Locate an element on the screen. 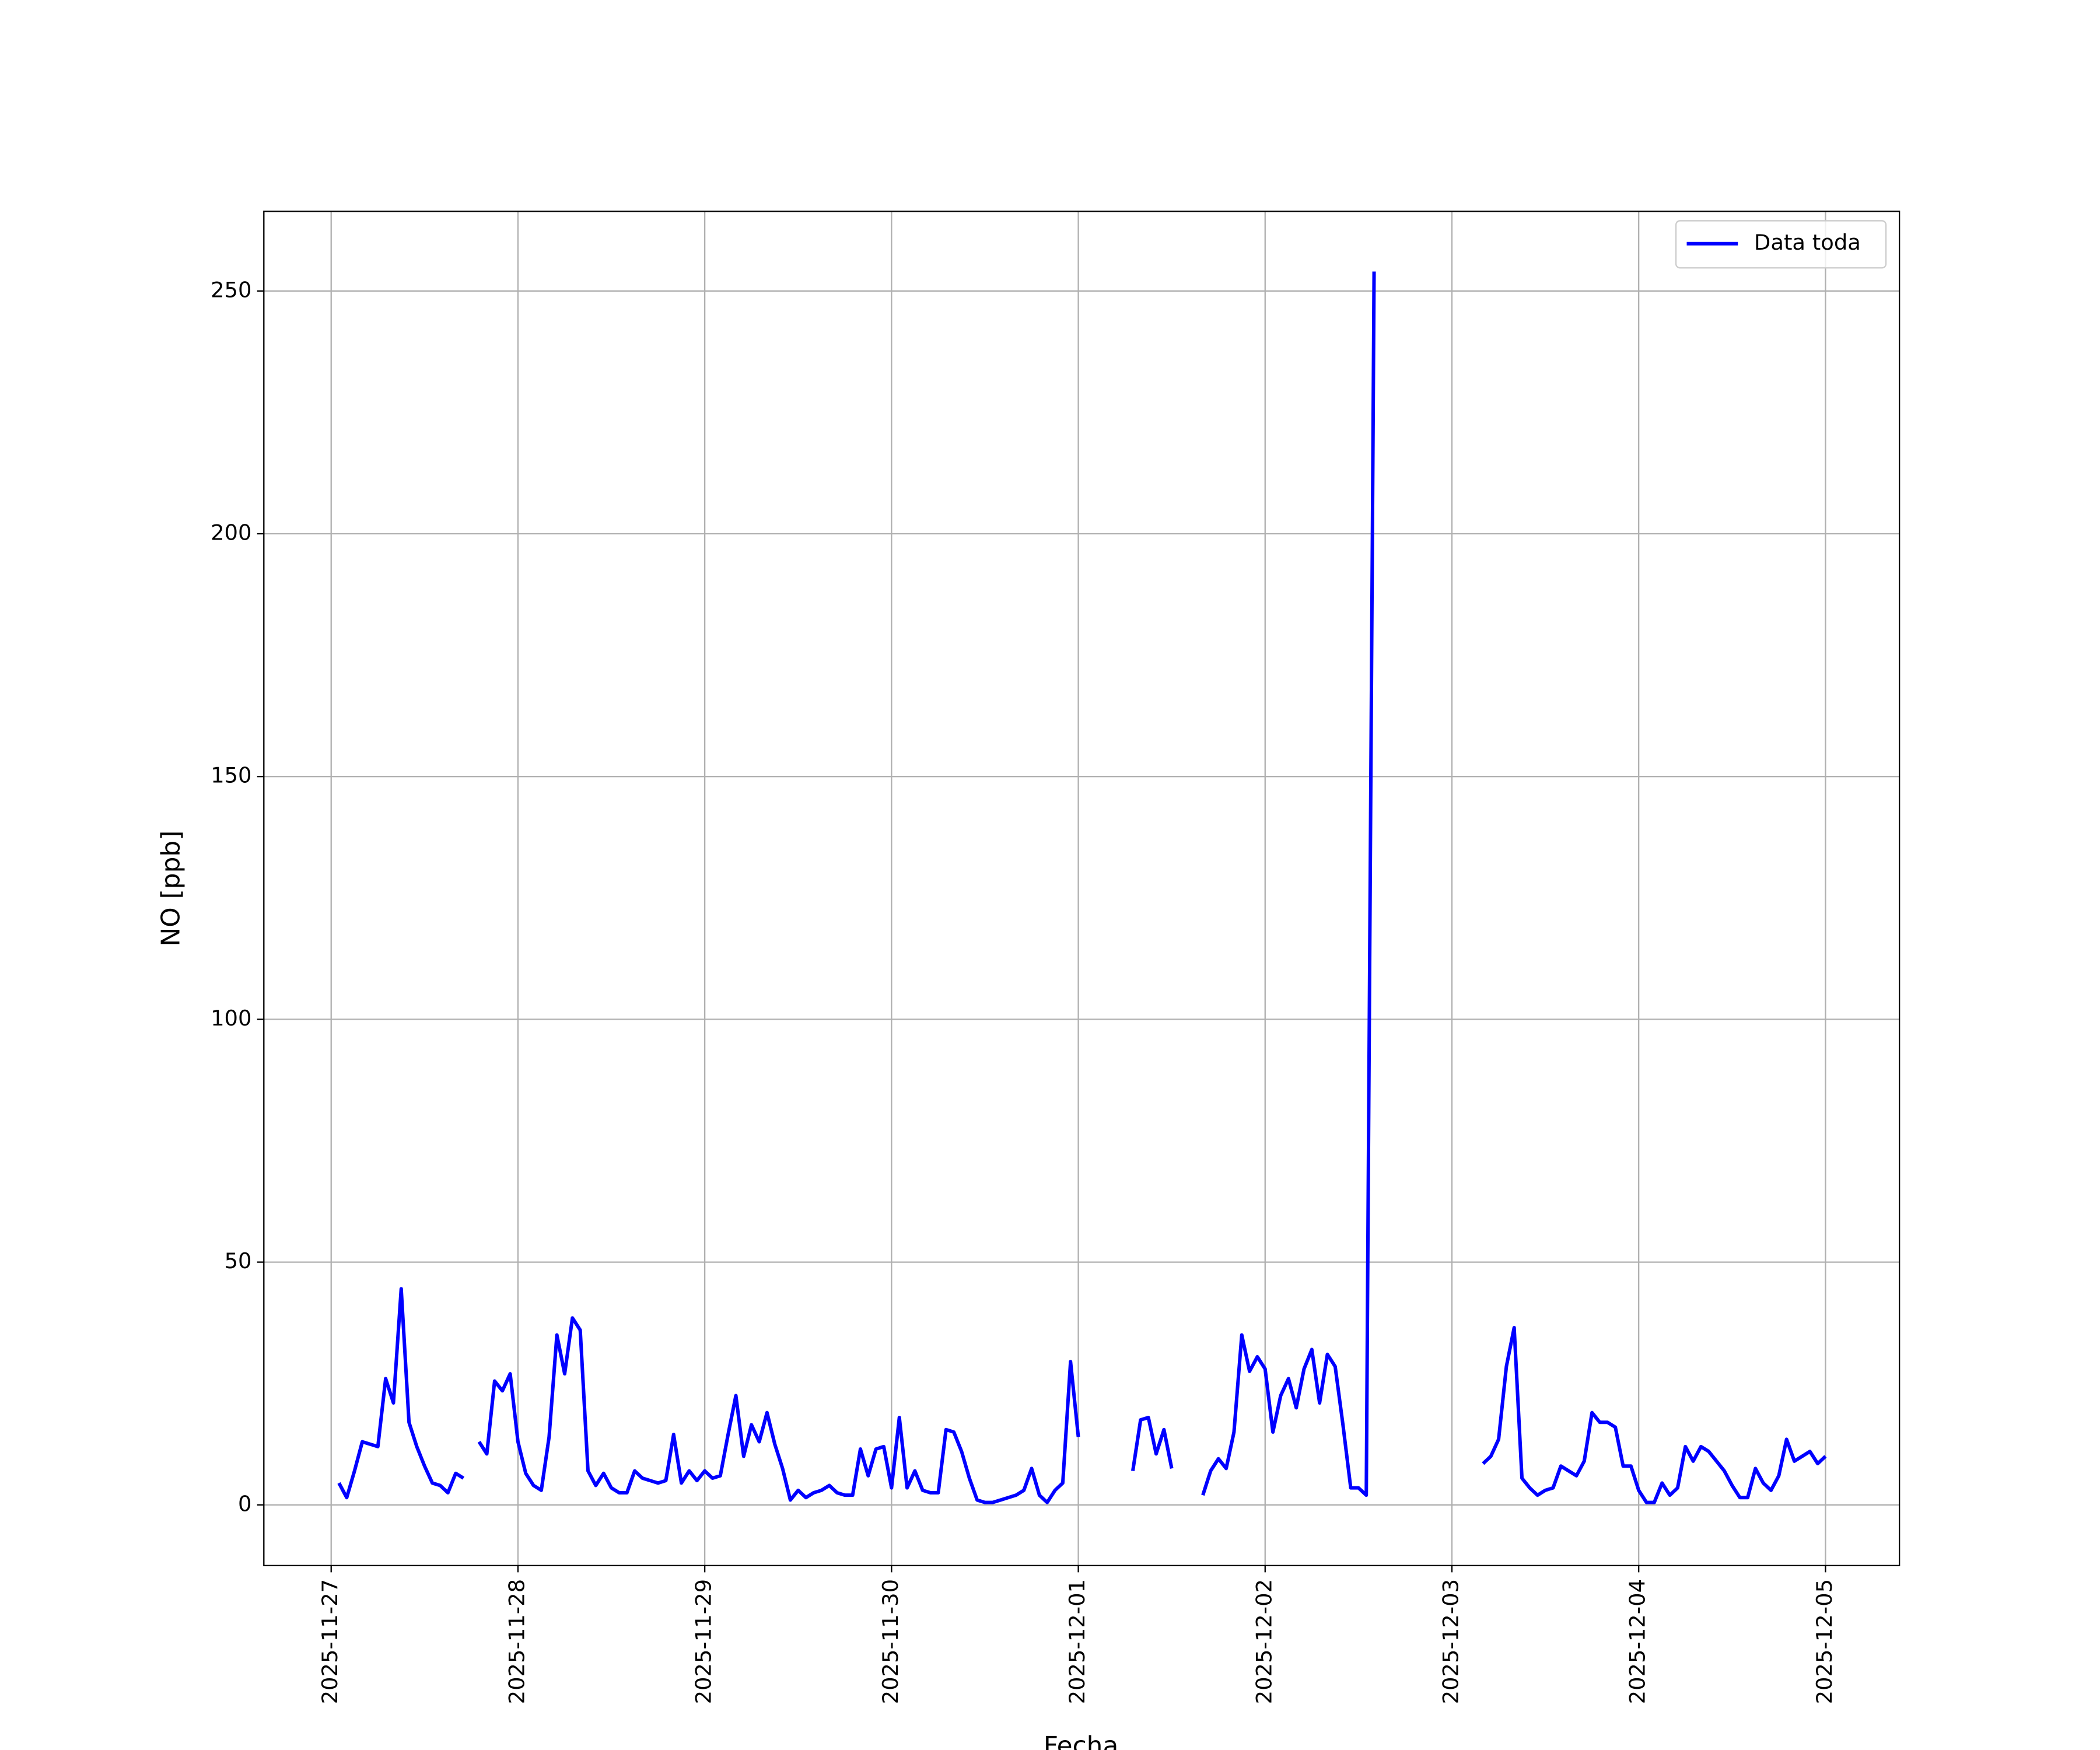 This screenshot has height=1750, width=2100. x-tick-label: 2025-12-03 is located at coordinates (1450, 1641).